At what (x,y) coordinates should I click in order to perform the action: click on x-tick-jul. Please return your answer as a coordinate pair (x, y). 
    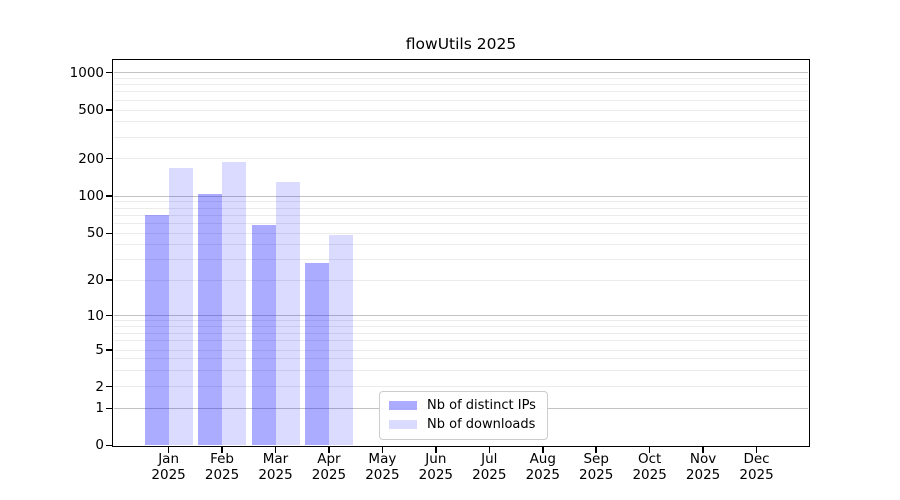
    Looking at the image, I should click on (489, 450).